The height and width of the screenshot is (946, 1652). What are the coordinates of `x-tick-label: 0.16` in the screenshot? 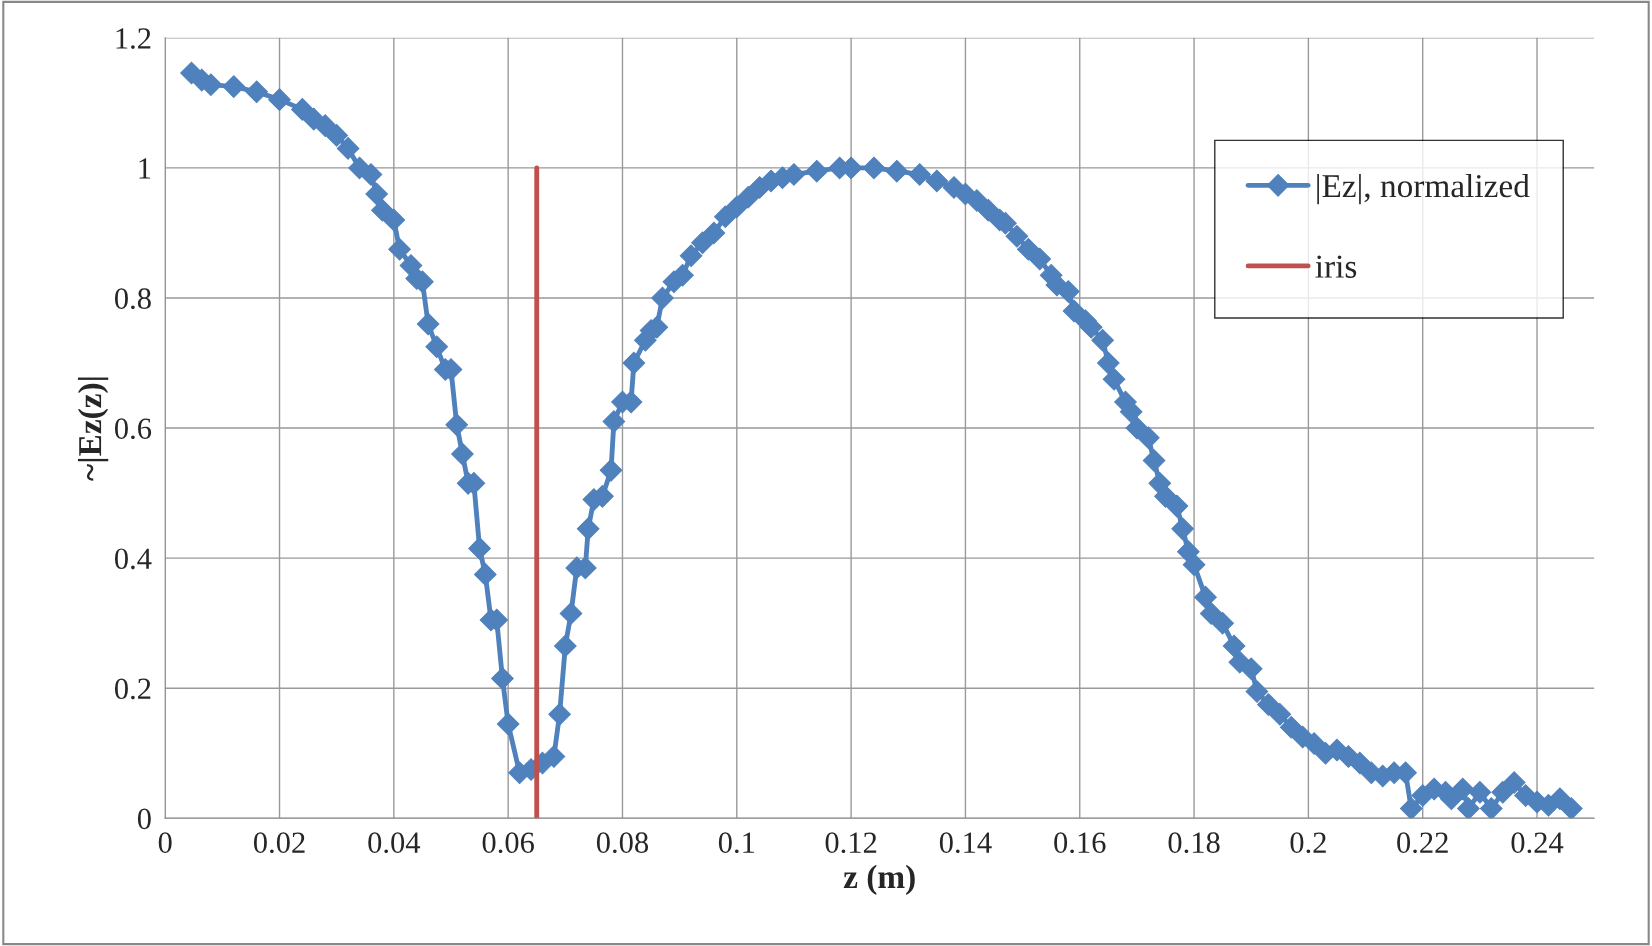 It's located at (1080, 843).